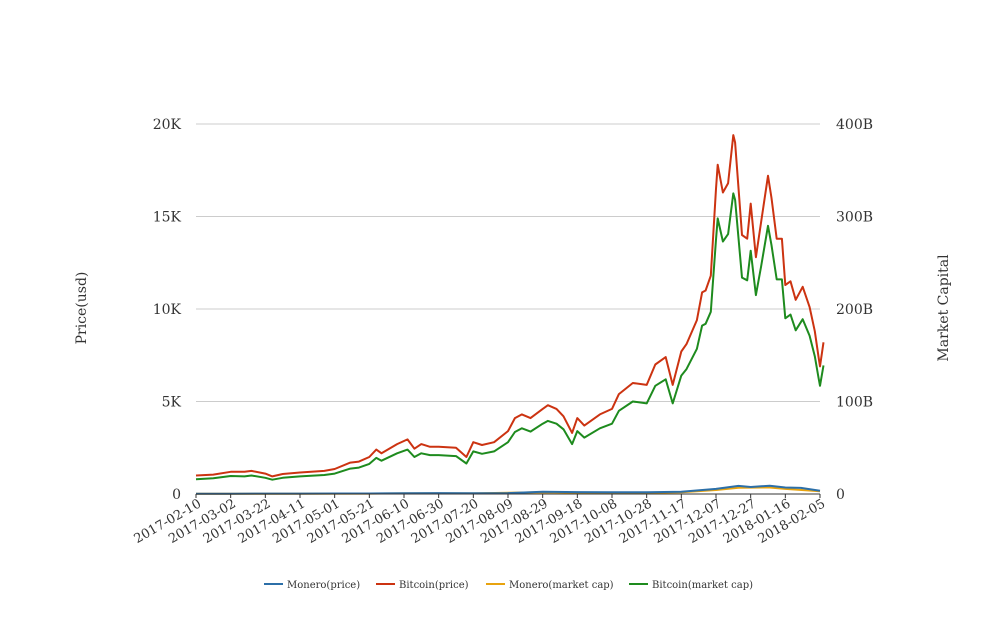 The height and width of the screenshot is (620, 1008). What do you see at coordinates (944, 308) in the screenshot?
I see `right-axis-title: Market Capital` at bounding box center [944, 308].